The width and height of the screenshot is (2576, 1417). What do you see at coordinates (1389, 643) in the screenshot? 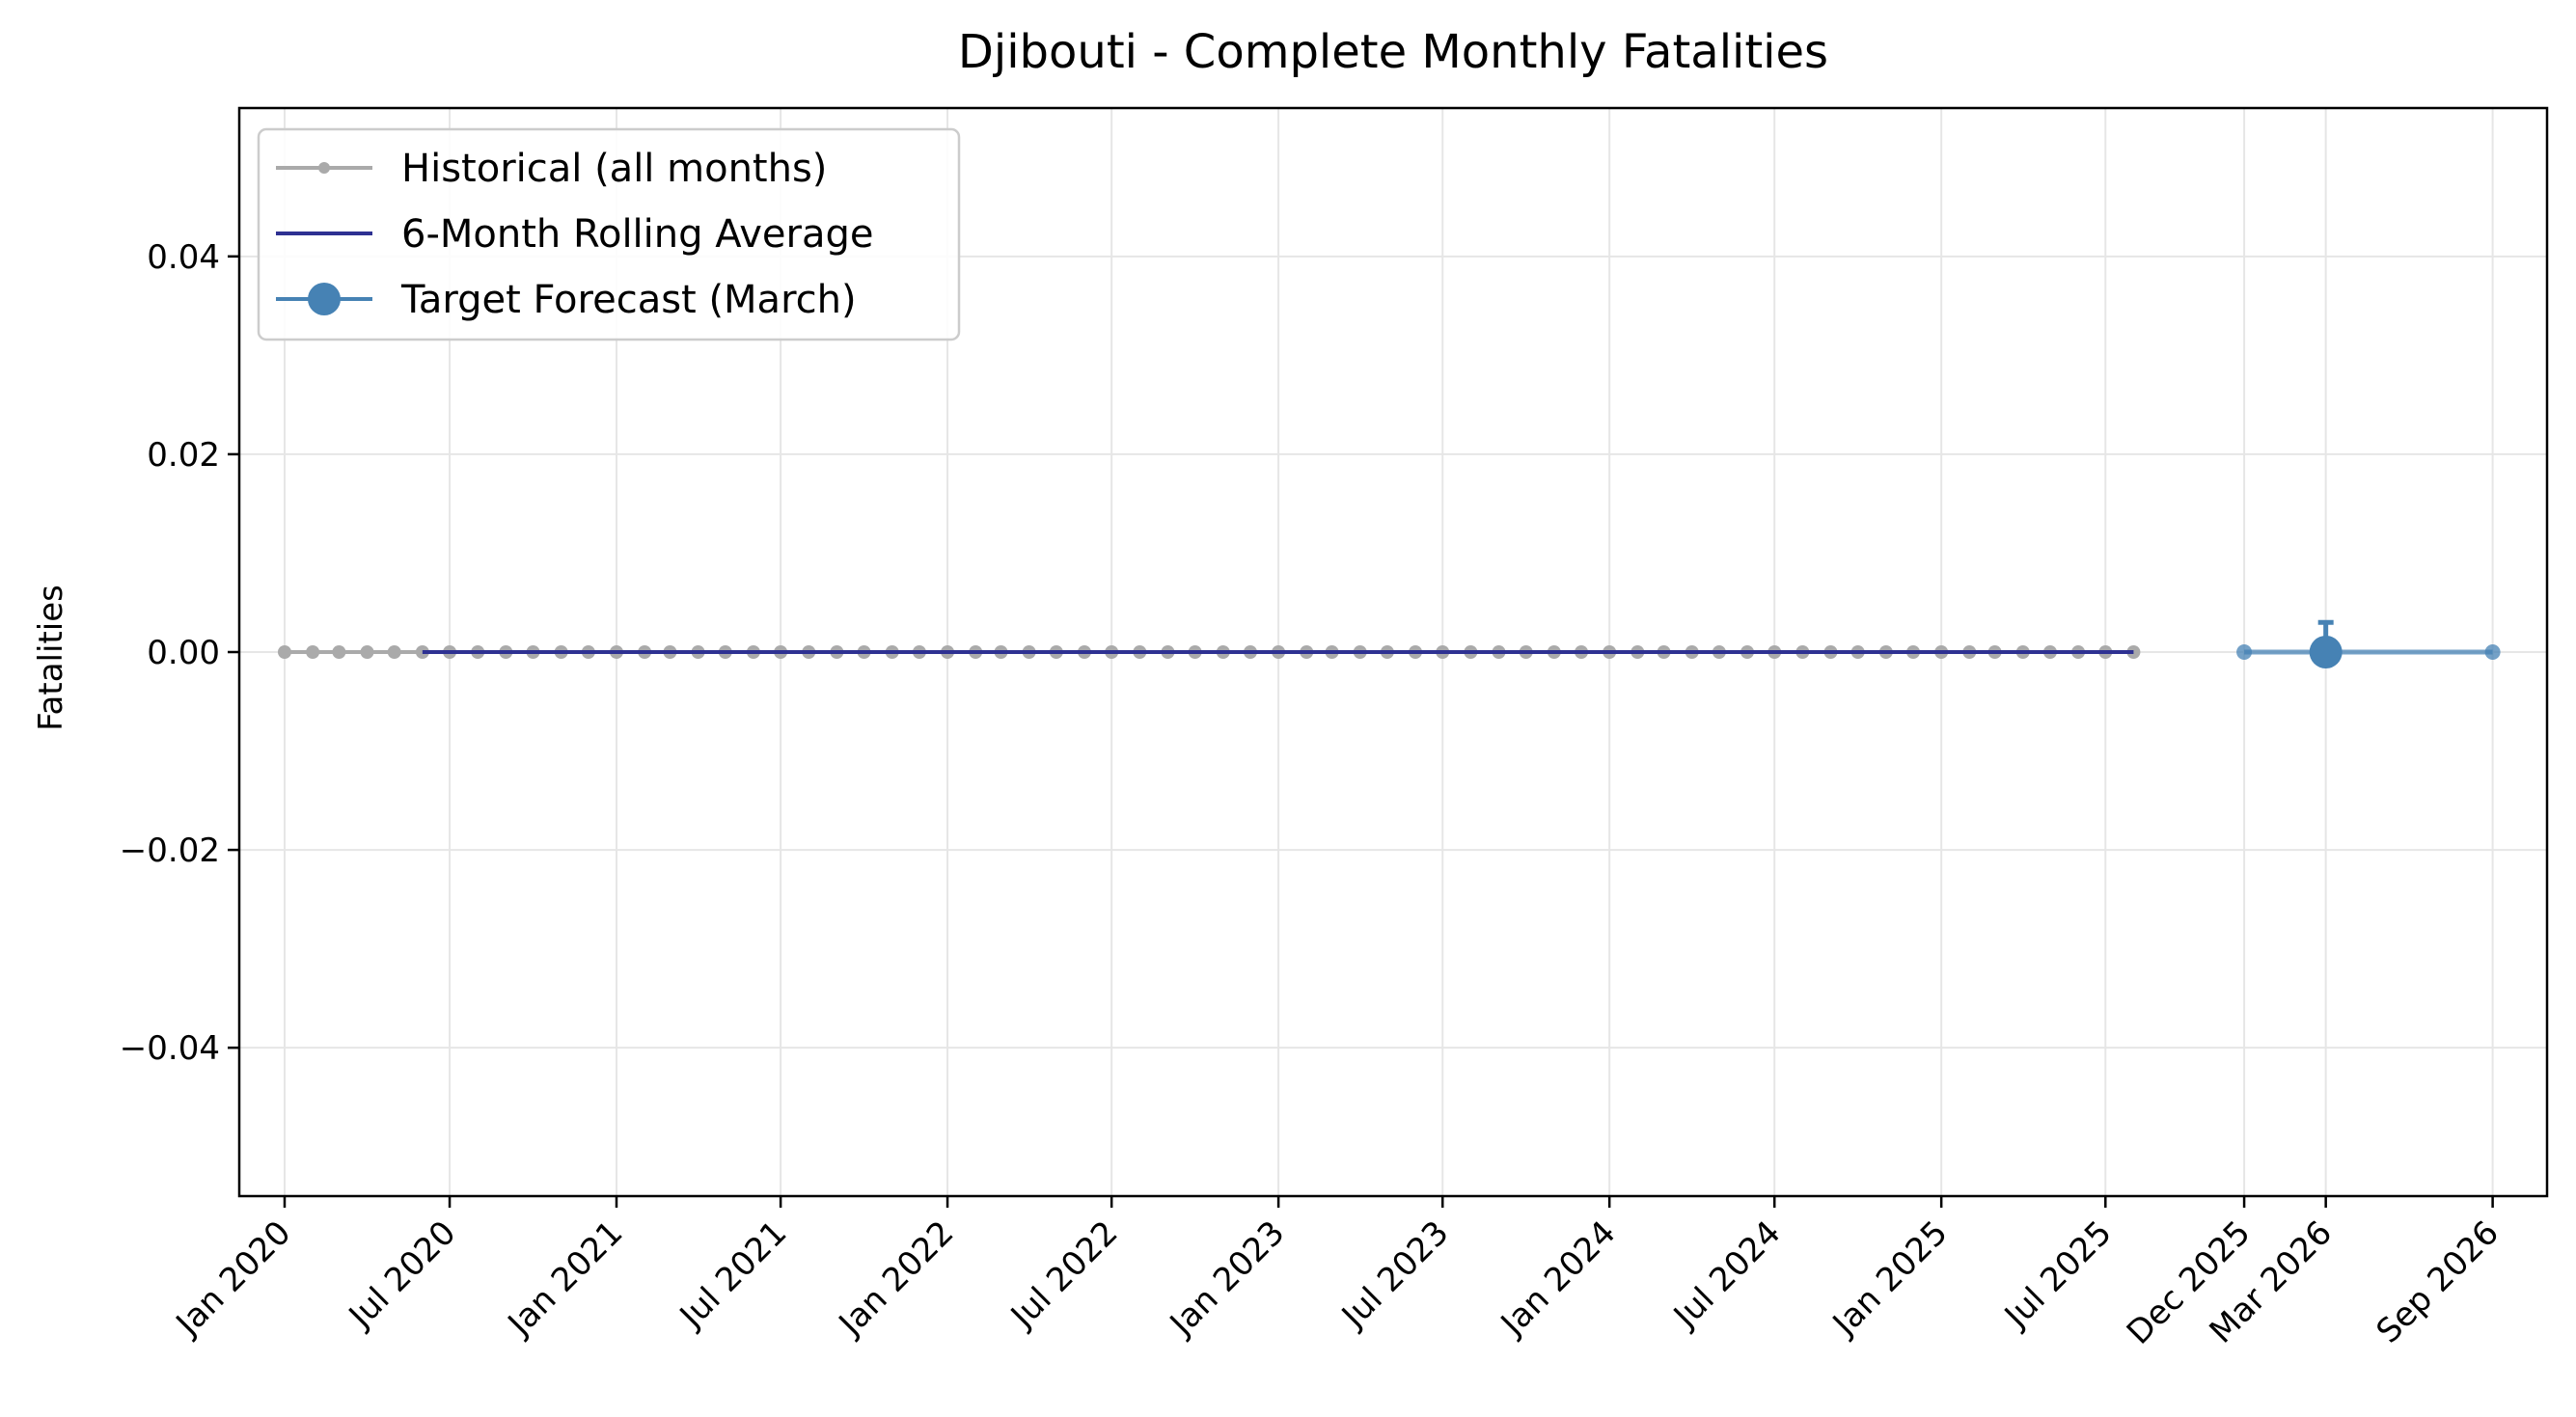
I see `plot-series` at bounding box center [1389, 643].